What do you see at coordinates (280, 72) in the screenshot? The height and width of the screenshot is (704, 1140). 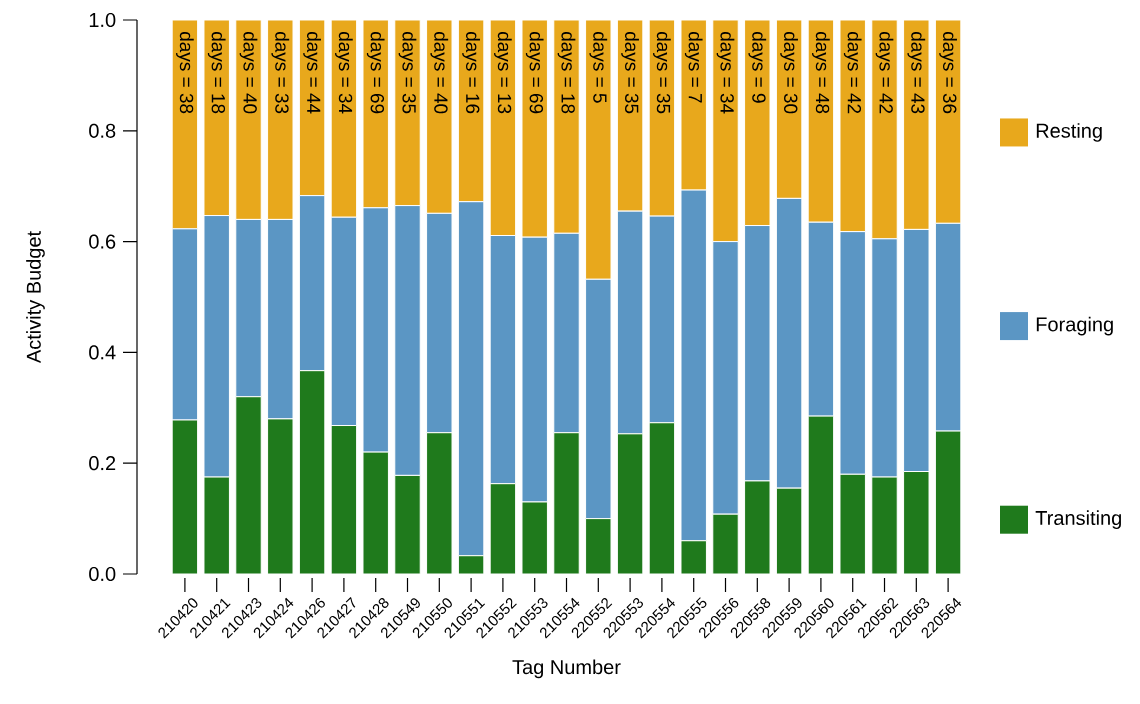 I see `annotation: days = 33` at bounding box center [280, 72].